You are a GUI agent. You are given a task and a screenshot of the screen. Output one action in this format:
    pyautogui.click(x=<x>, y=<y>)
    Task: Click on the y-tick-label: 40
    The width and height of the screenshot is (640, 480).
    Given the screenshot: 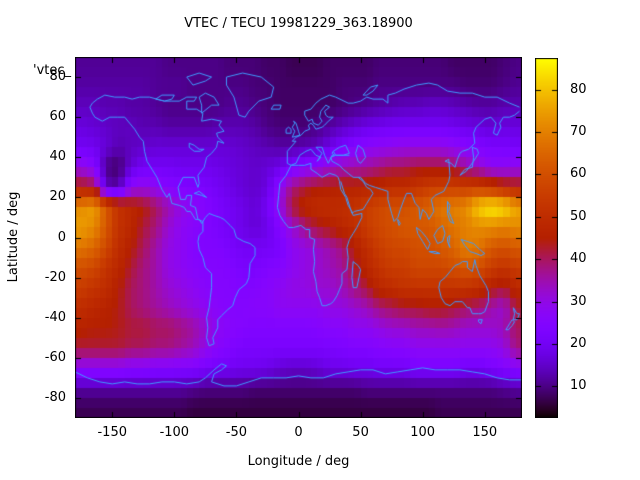 What is the action you would take?
    pyautogui.click(x=57, y=157)
    